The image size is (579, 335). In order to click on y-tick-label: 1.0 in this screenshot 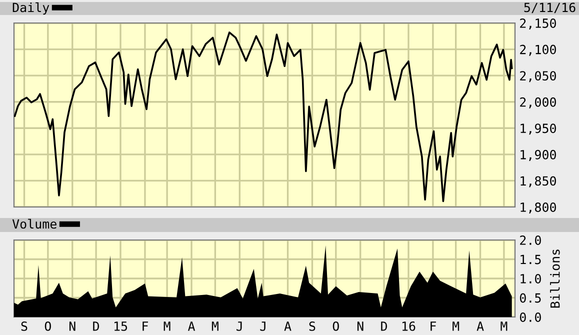, I will do `click(530, 279)`.